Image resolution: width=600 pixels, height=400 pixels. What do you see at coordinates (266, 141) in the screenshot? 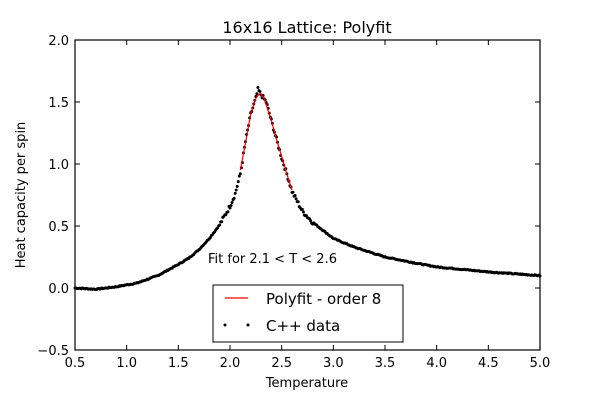
I see `polyfit-line` at bounding box center [266, 141].